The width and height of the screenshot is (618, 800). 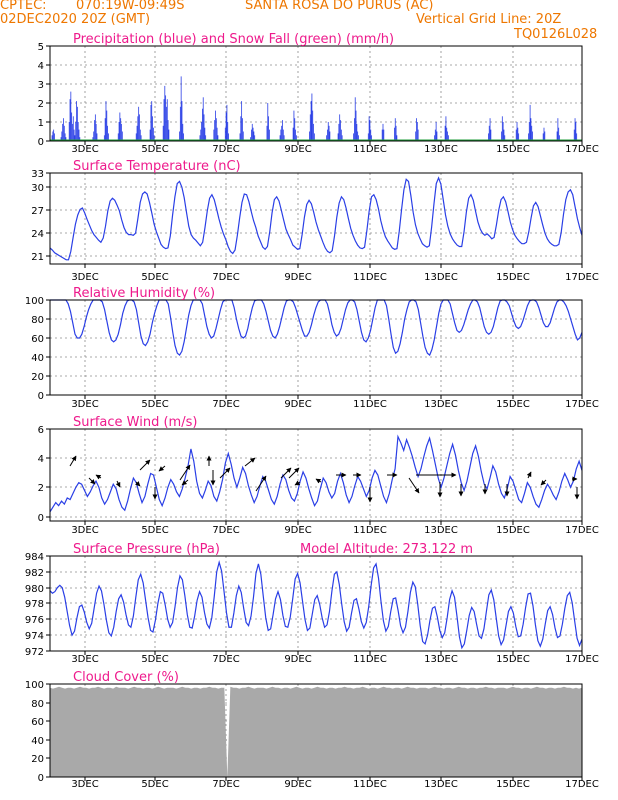 I want to click on y-tick-label: 972, so click(x=34, y=652).